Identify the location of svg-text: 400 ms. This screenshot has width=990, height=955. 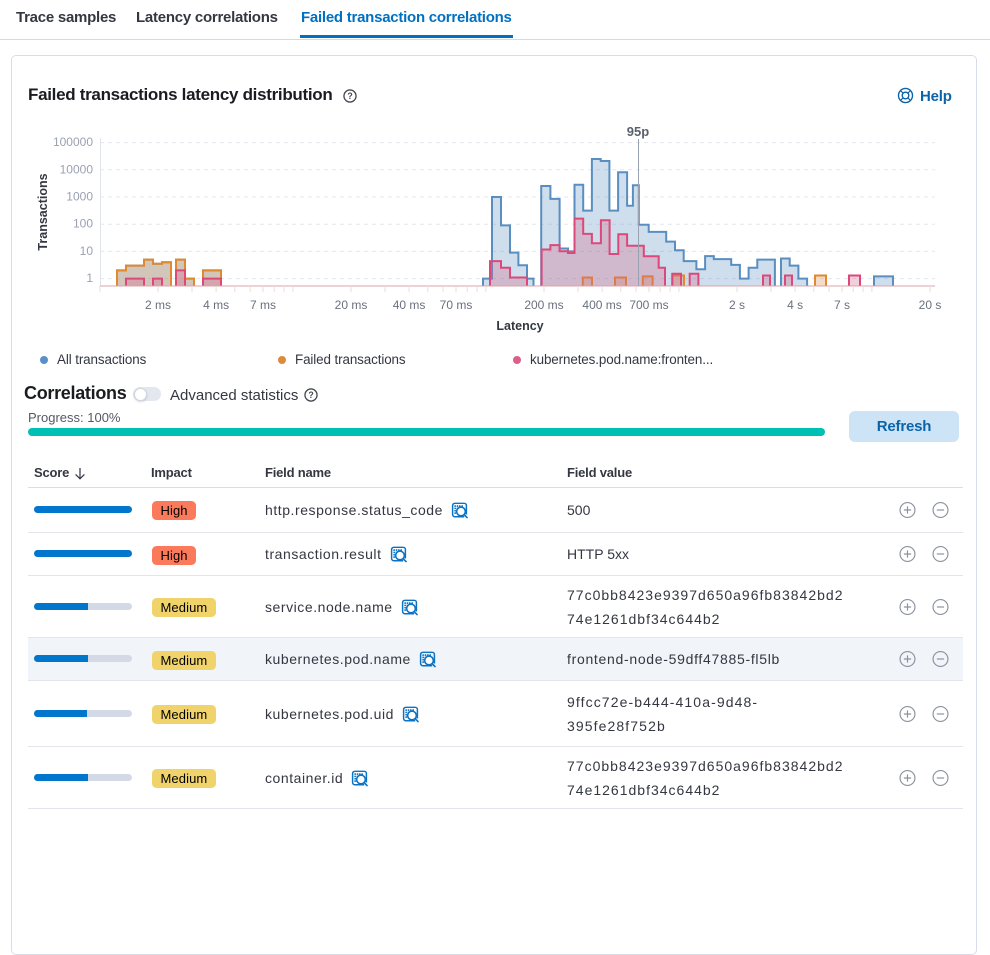
(601, 305).